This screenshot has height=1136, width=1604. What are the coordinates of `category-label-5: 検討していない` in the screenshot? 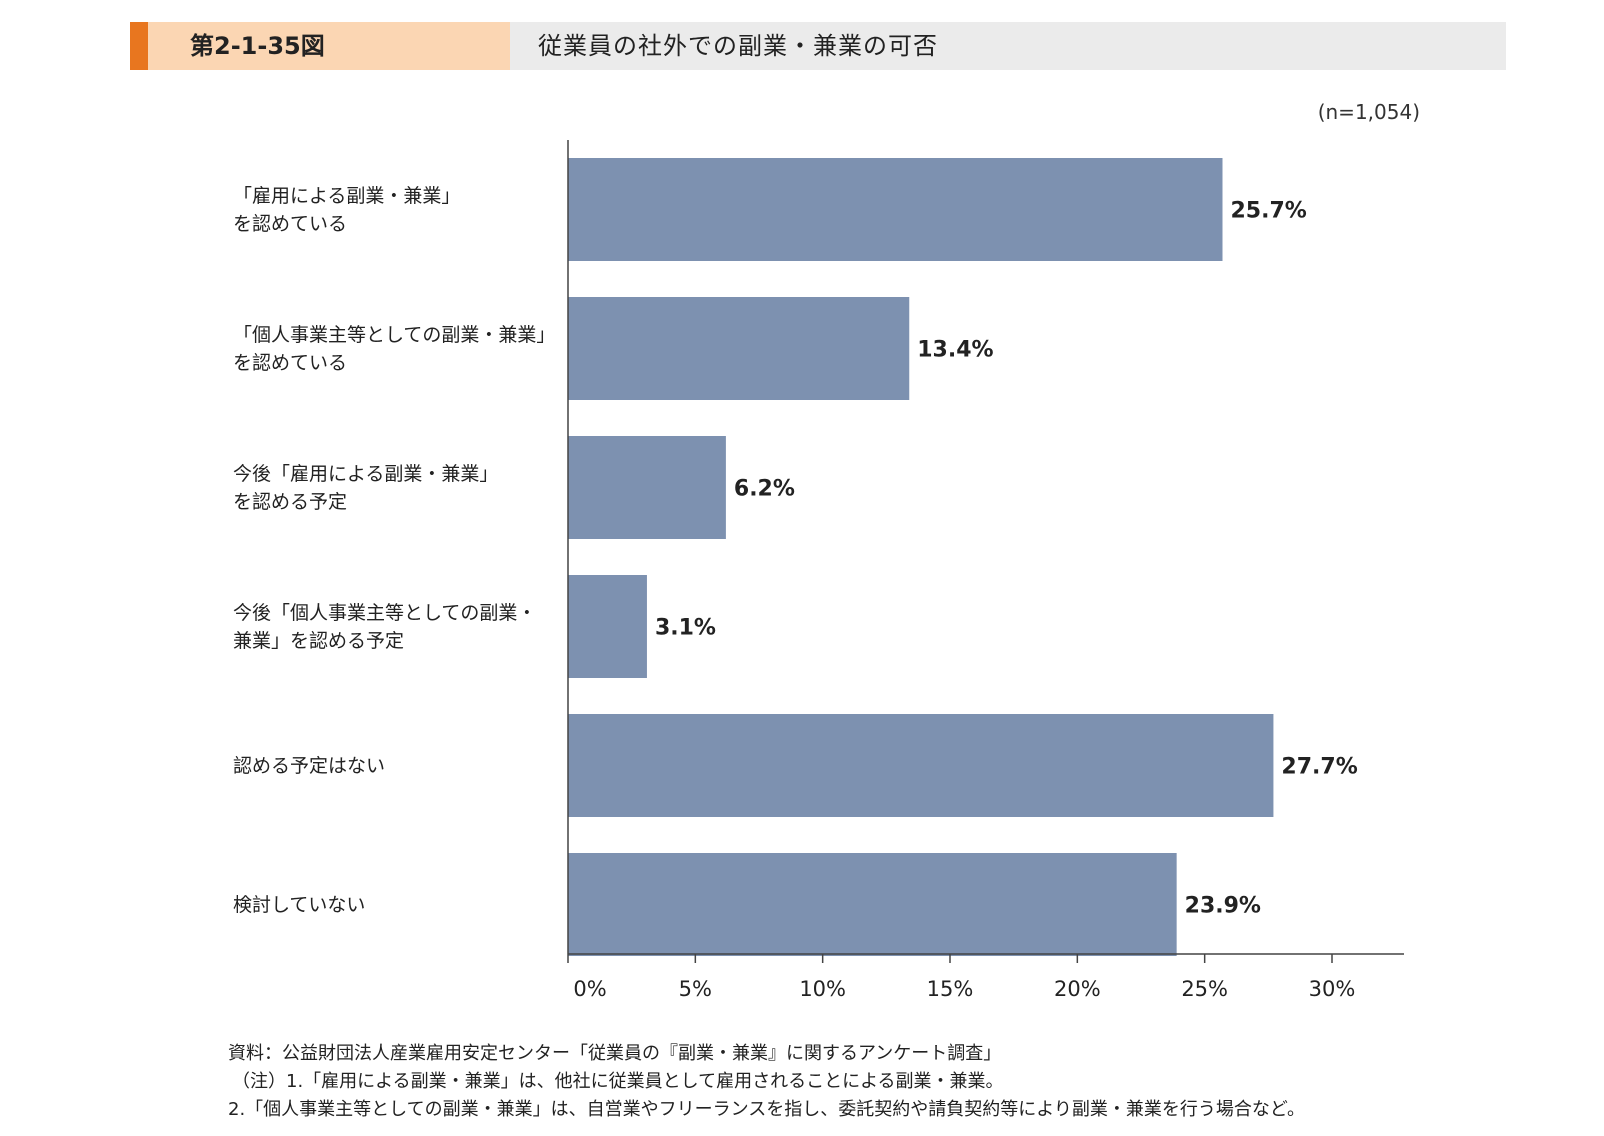 It's located at (299, 904).